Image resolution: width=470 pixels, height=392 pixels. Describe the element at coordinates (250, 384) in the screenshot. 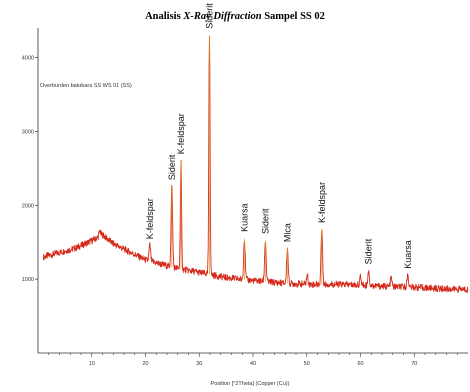

I see `x-axis-label: Position [°2Theta] (Copper (Cu))` at that location.